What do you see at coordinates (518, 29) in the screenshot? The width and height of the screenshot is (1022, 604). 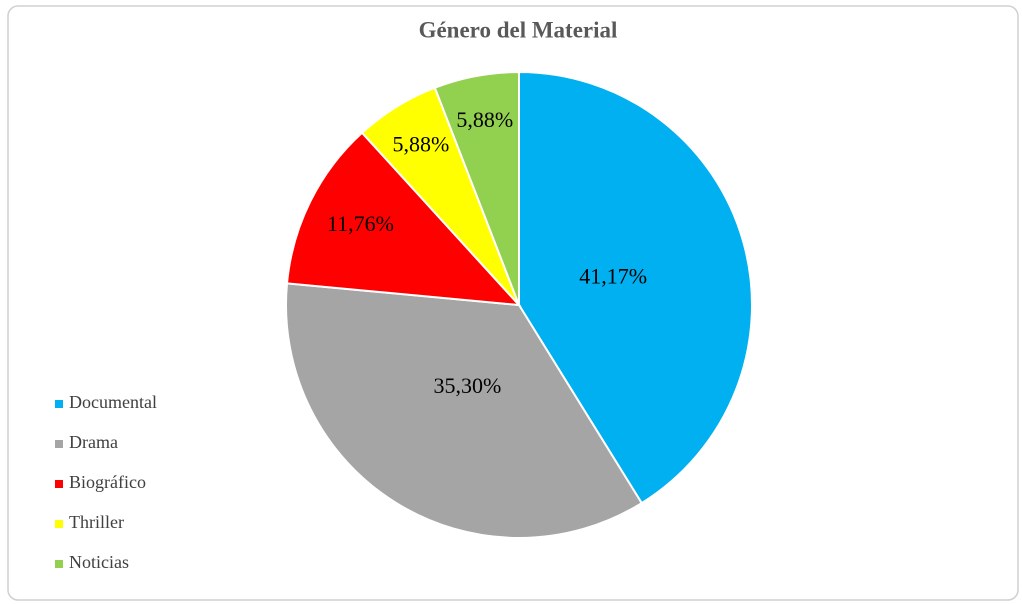 I see `chart-title: Género del Material` at bounding box center [518, 29].